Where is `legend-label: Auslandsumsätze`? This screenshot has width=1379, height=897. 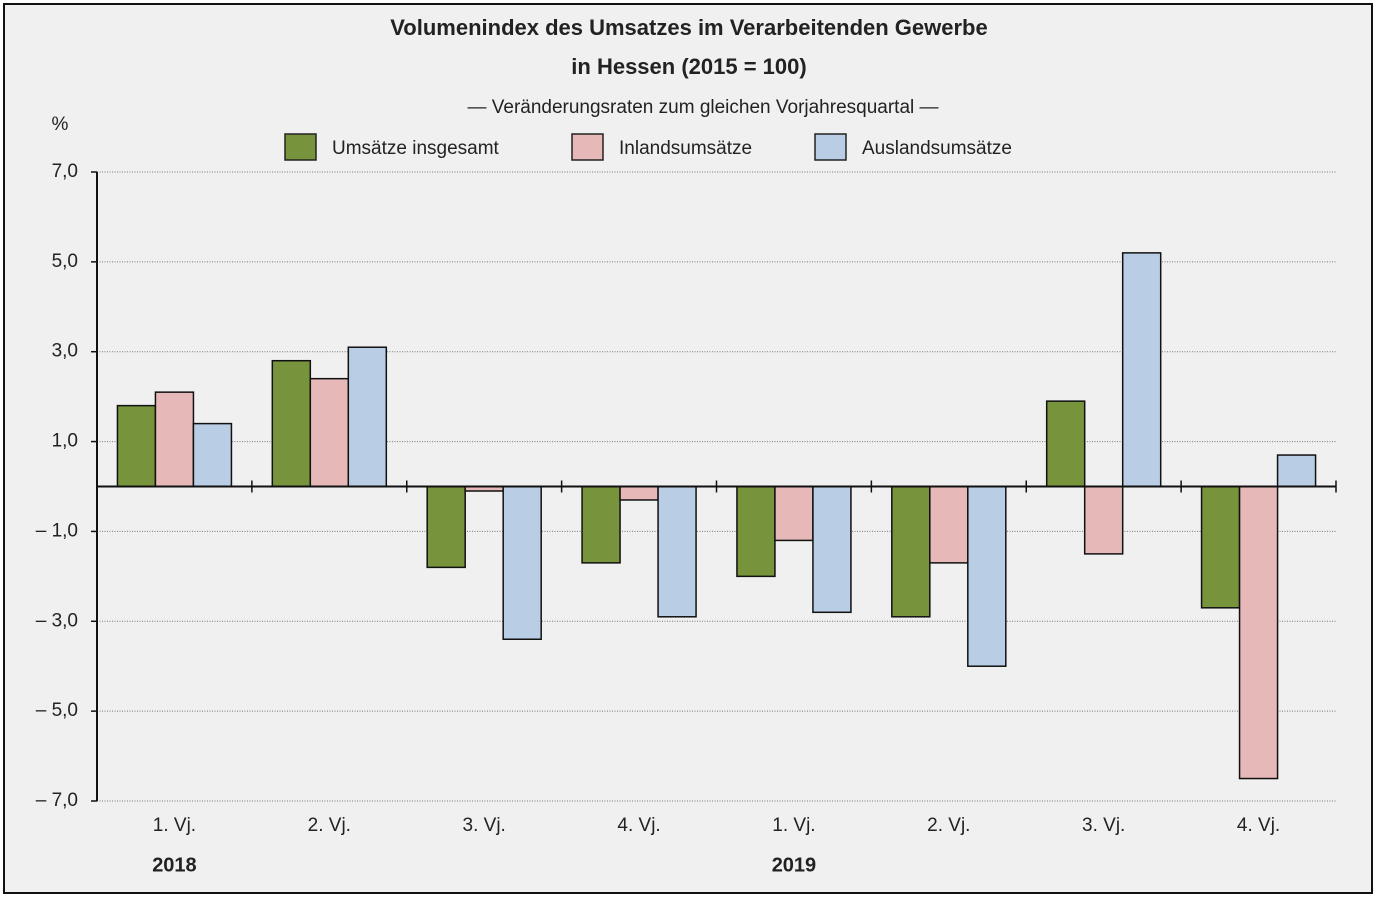
legend-label: Auslandsumsätze is located at coordinates (937, 148).